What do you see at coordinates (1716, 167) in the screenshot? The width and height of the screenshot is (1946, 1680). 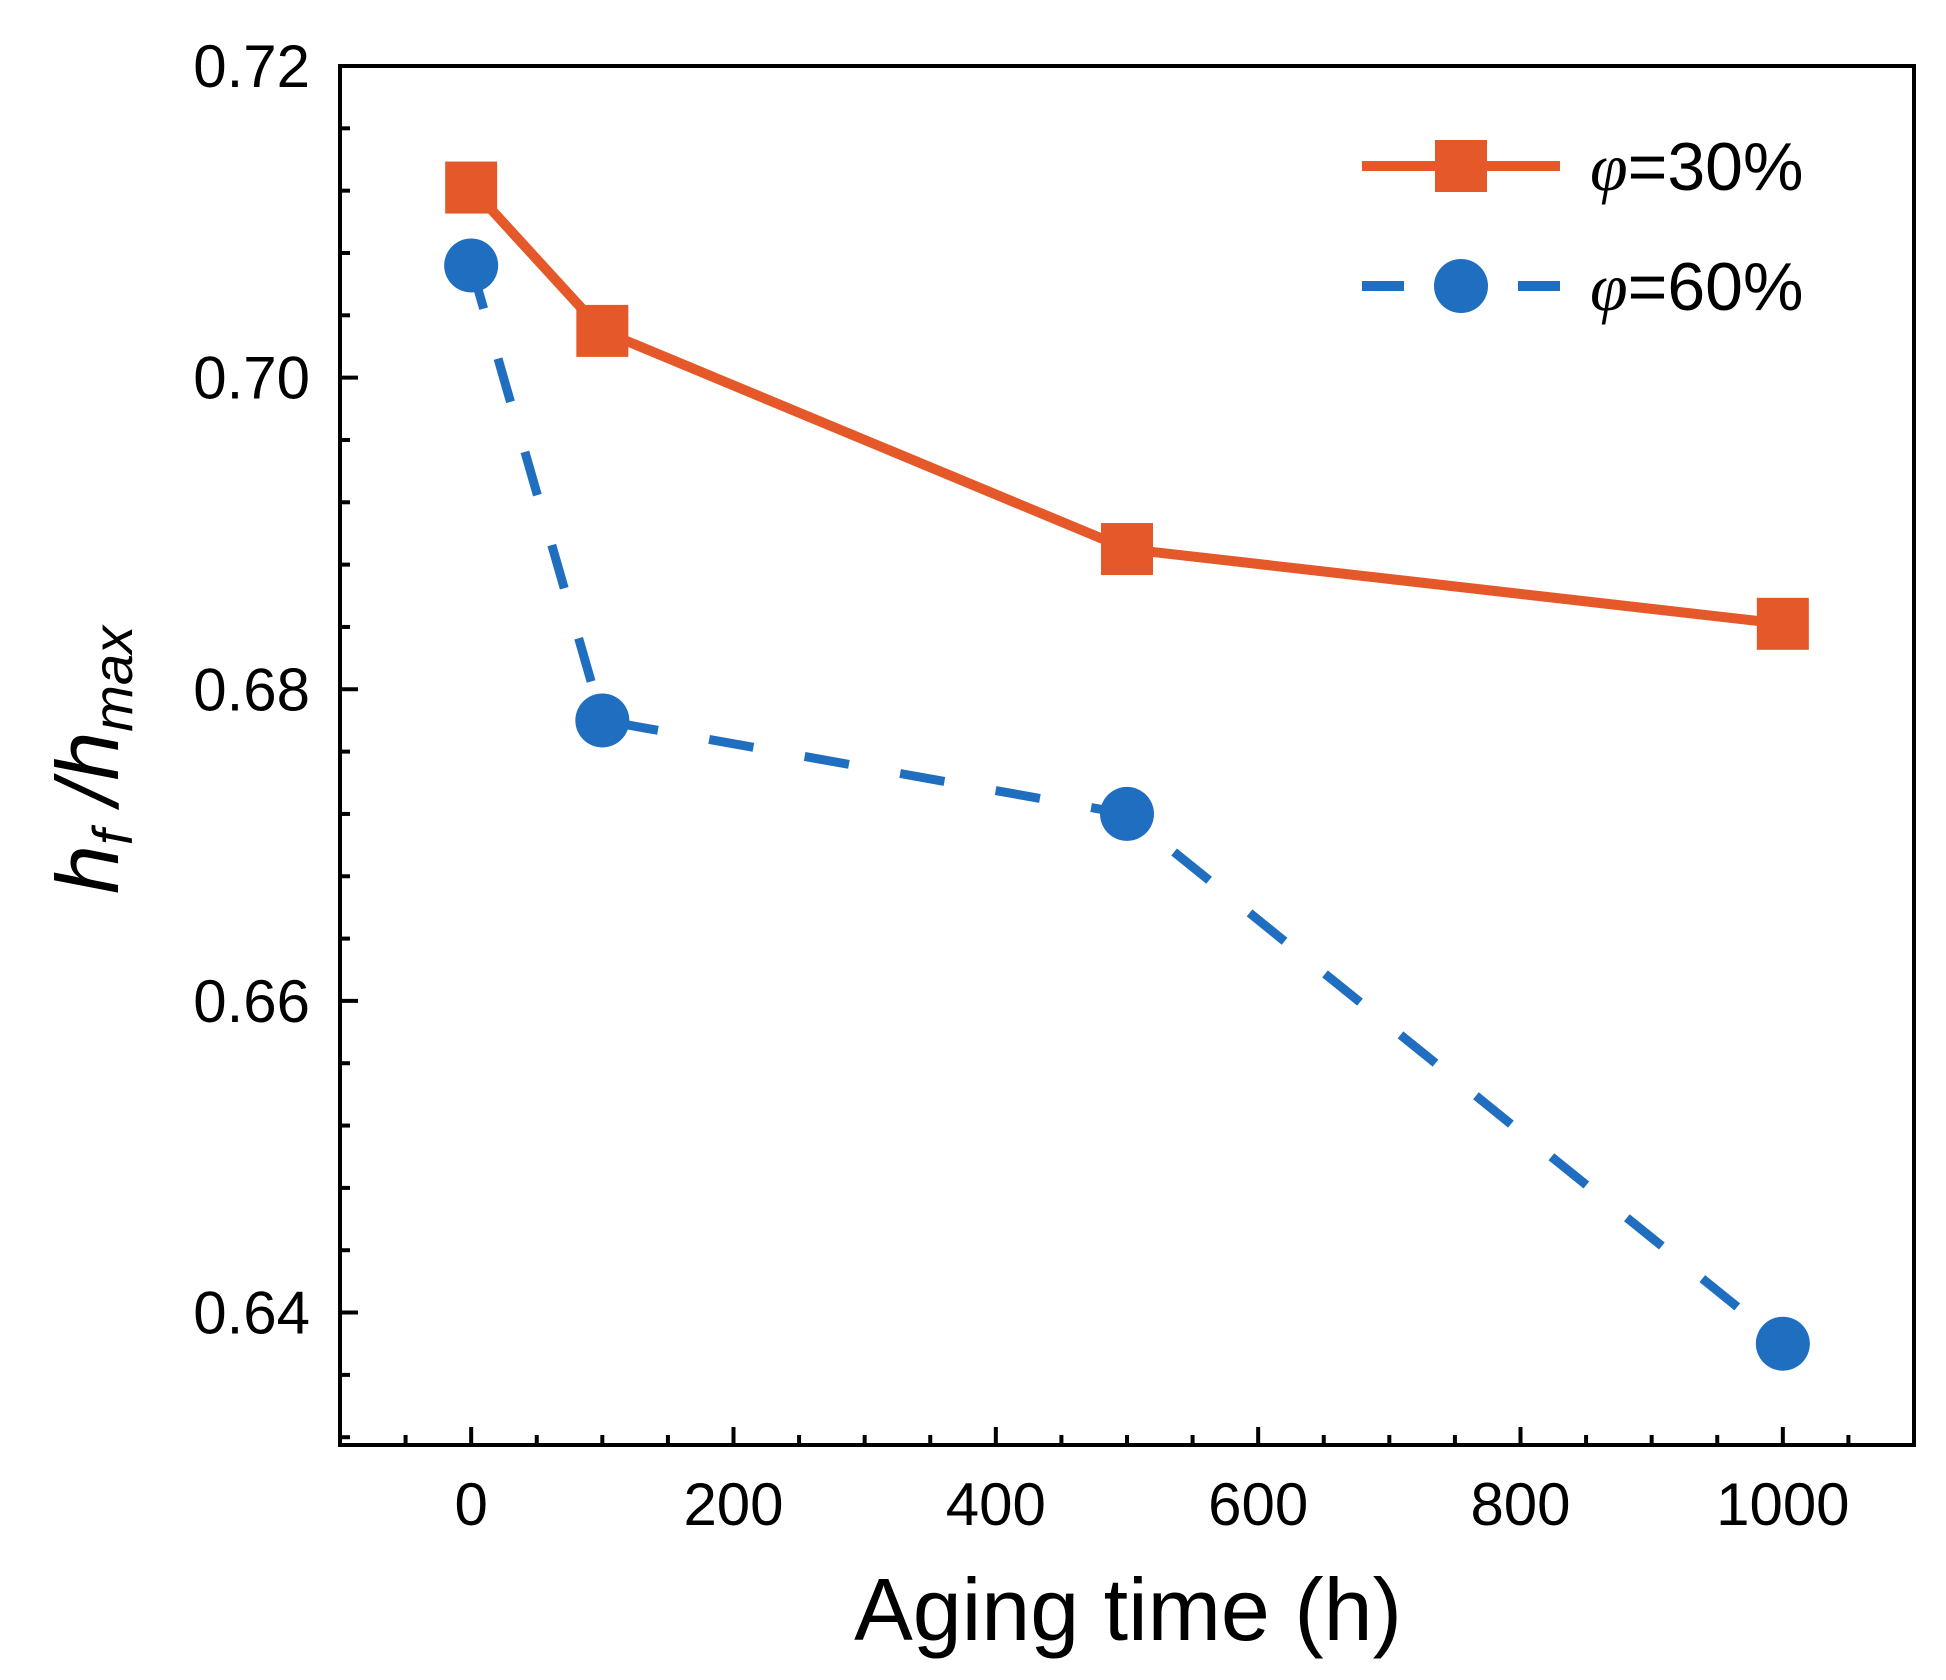 I see `legend-label-value: =30%` at bounding box center [1716, 167].